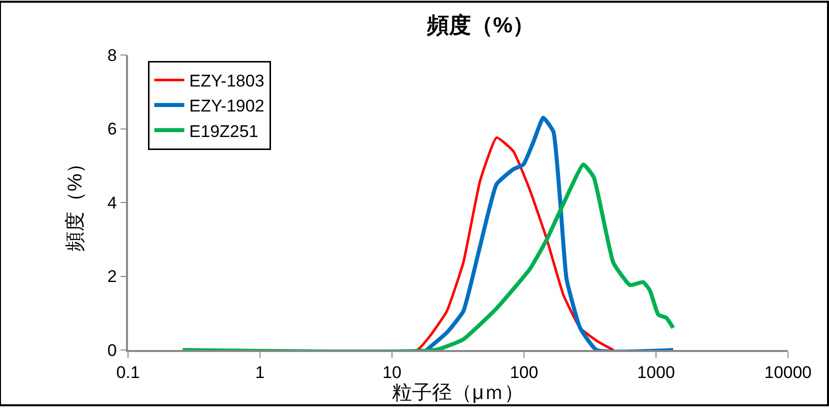  What do you see at coordinates (226, 106) in the screenshot?
I see `legend-label: EZY-1902` at bounding box center [226, 106].